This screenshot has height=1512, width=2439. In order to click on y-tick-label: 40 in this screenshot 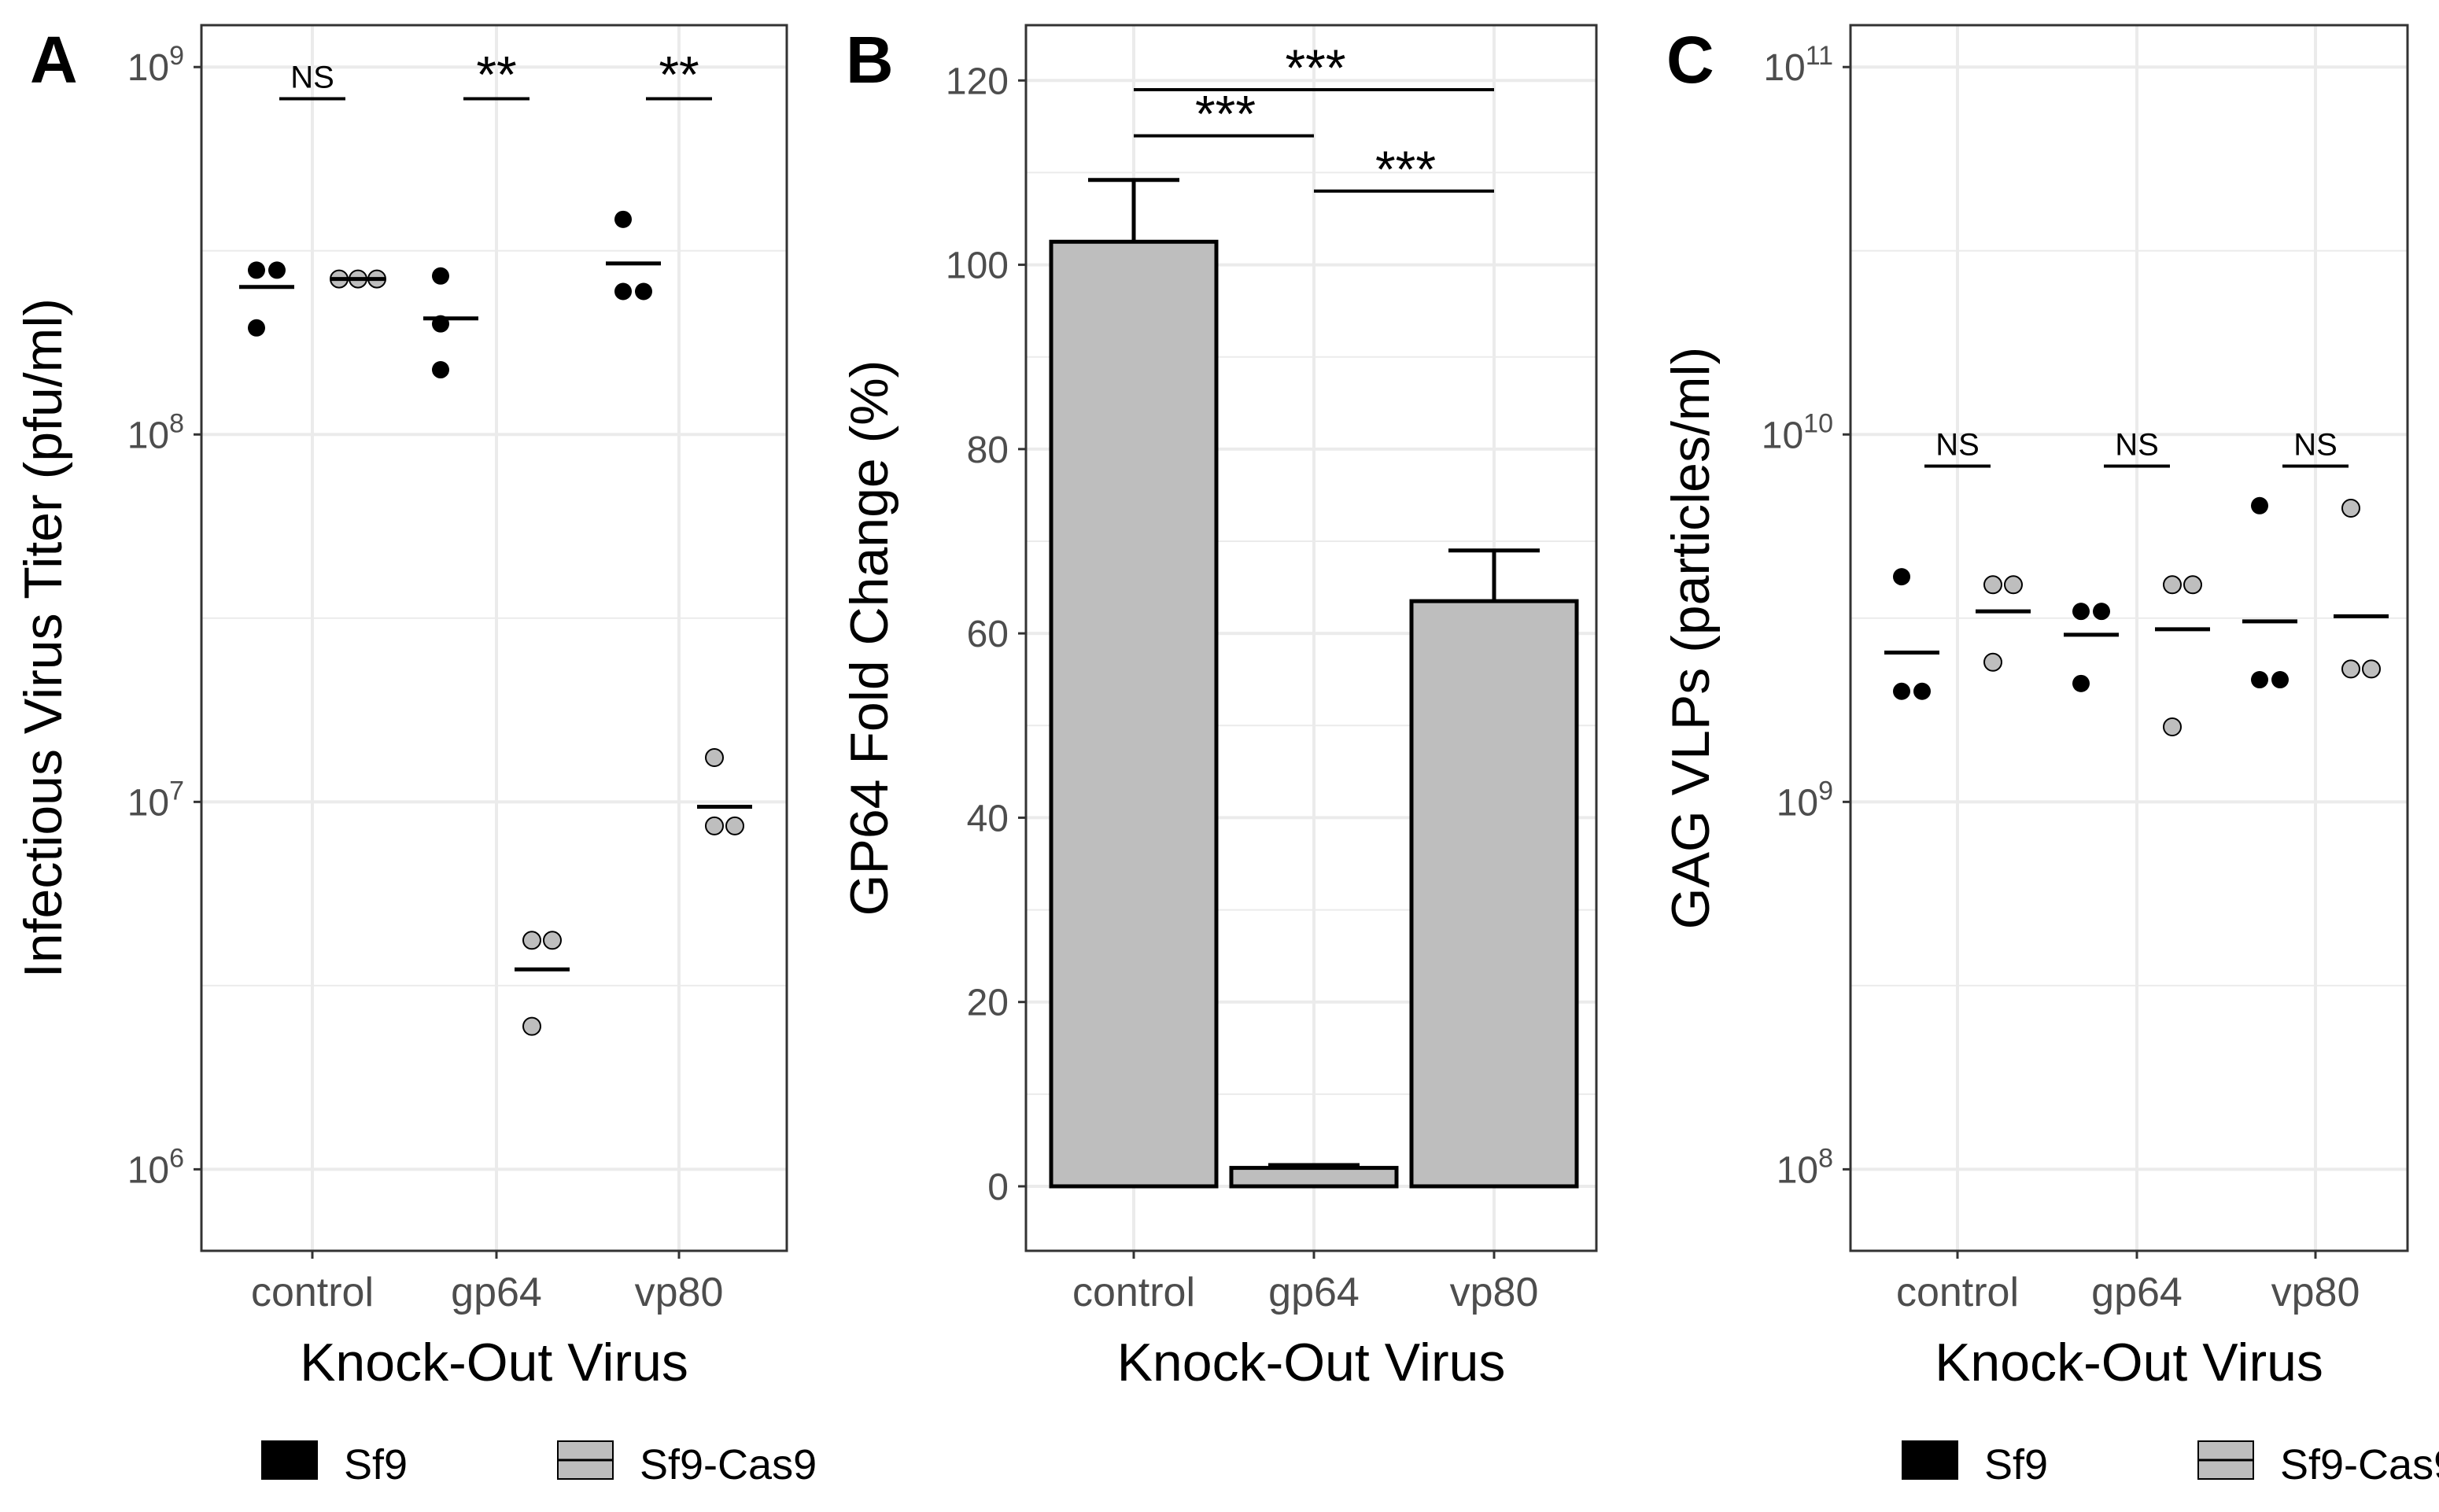, I will do `click(988, 818)`.